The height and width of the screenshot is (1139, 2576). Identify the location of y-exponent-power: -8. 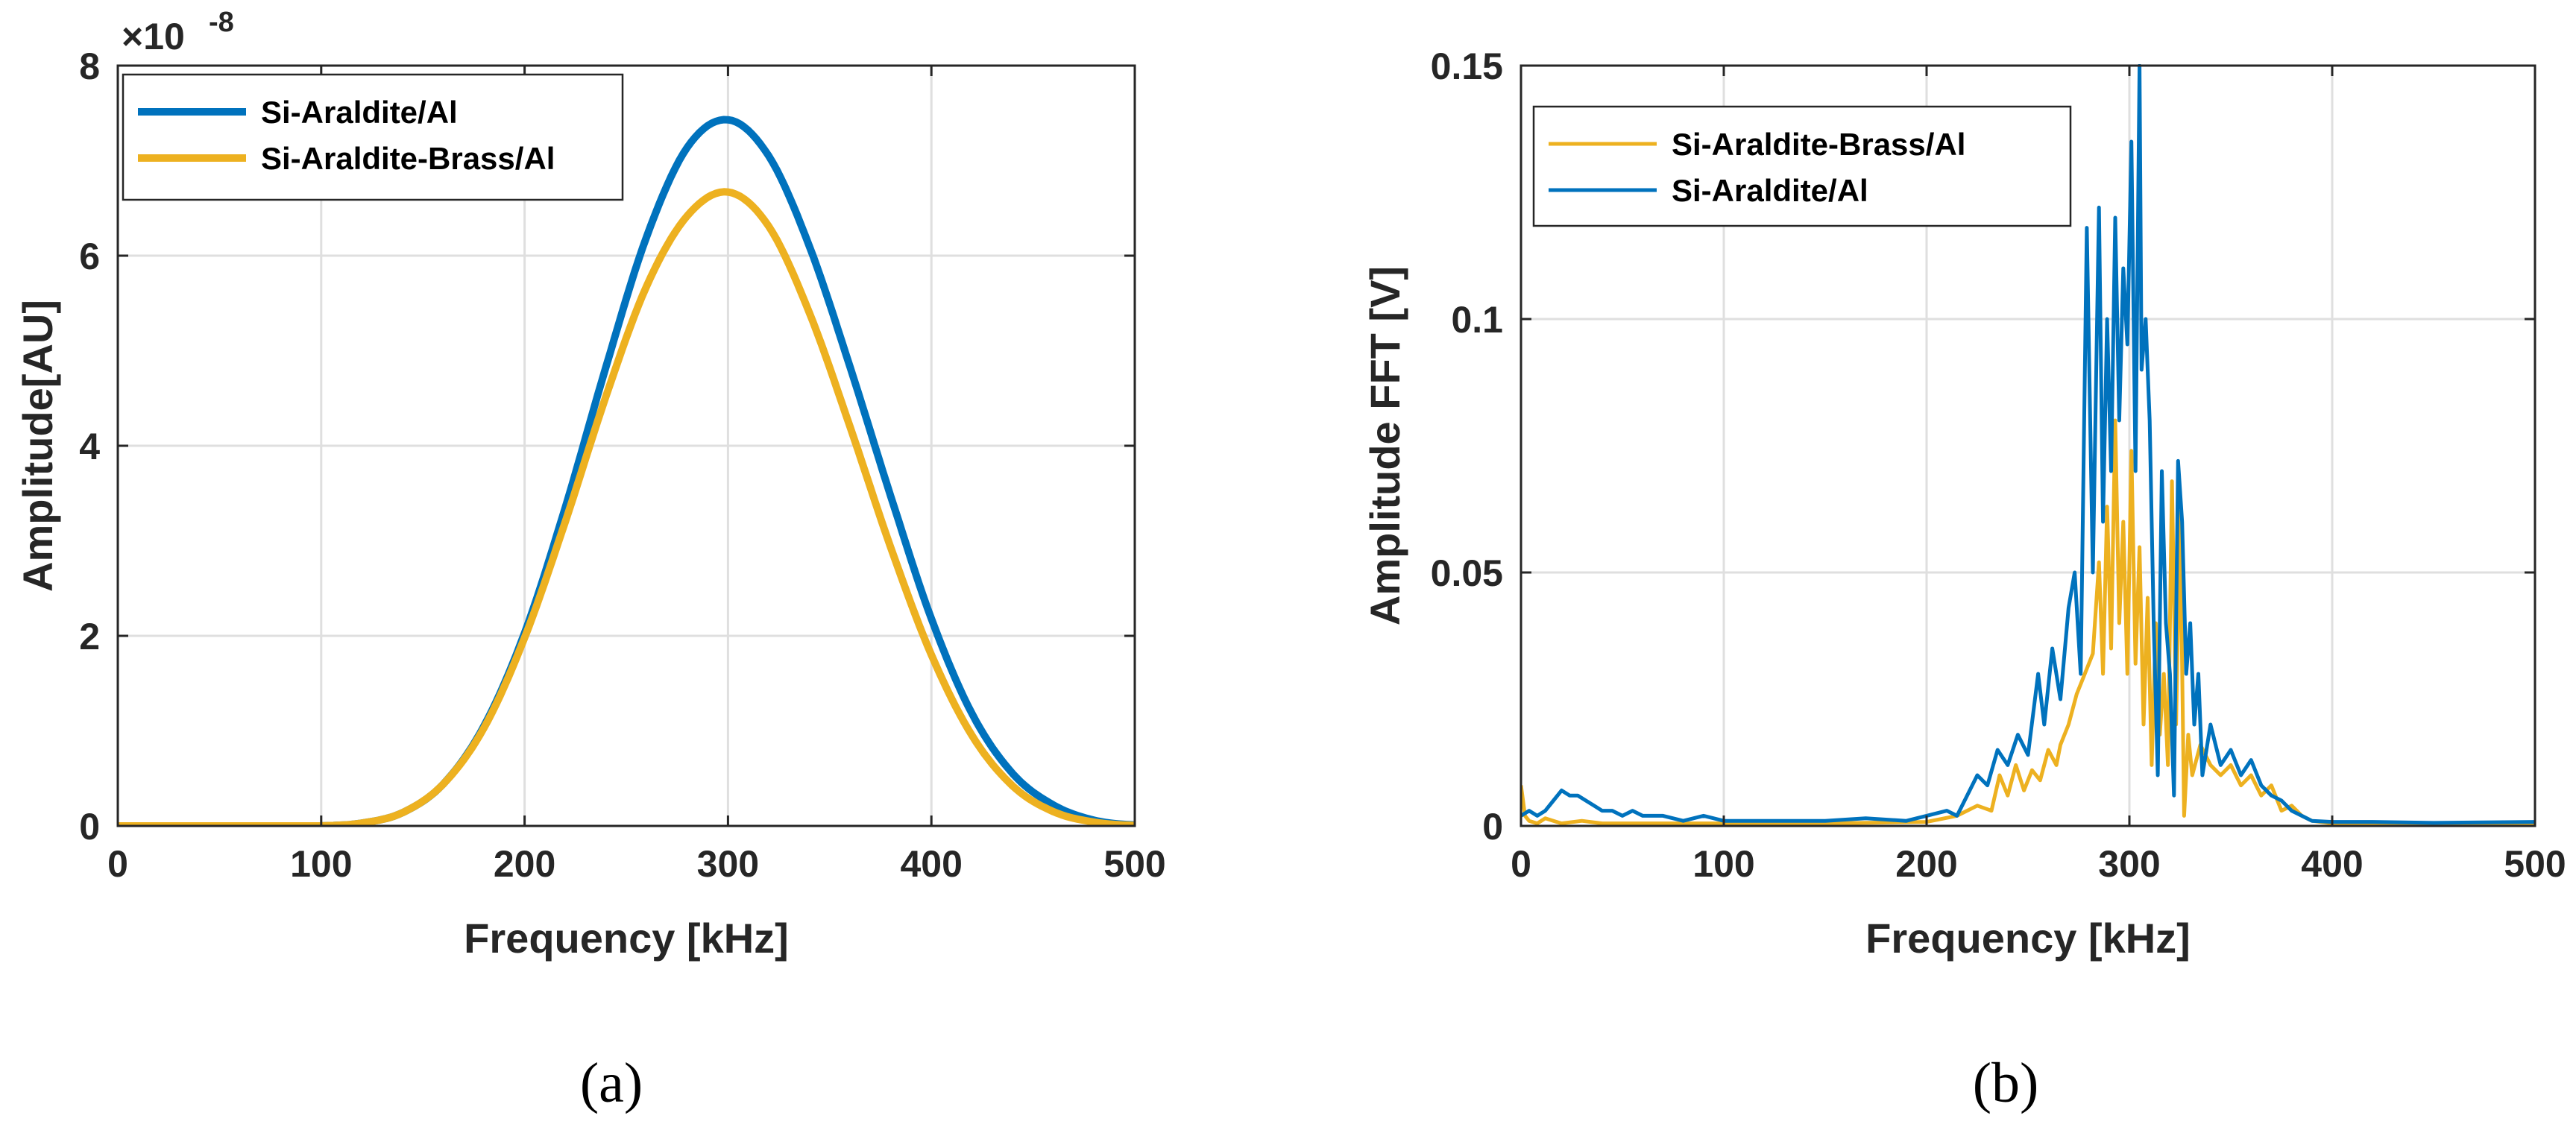
(221, 22).